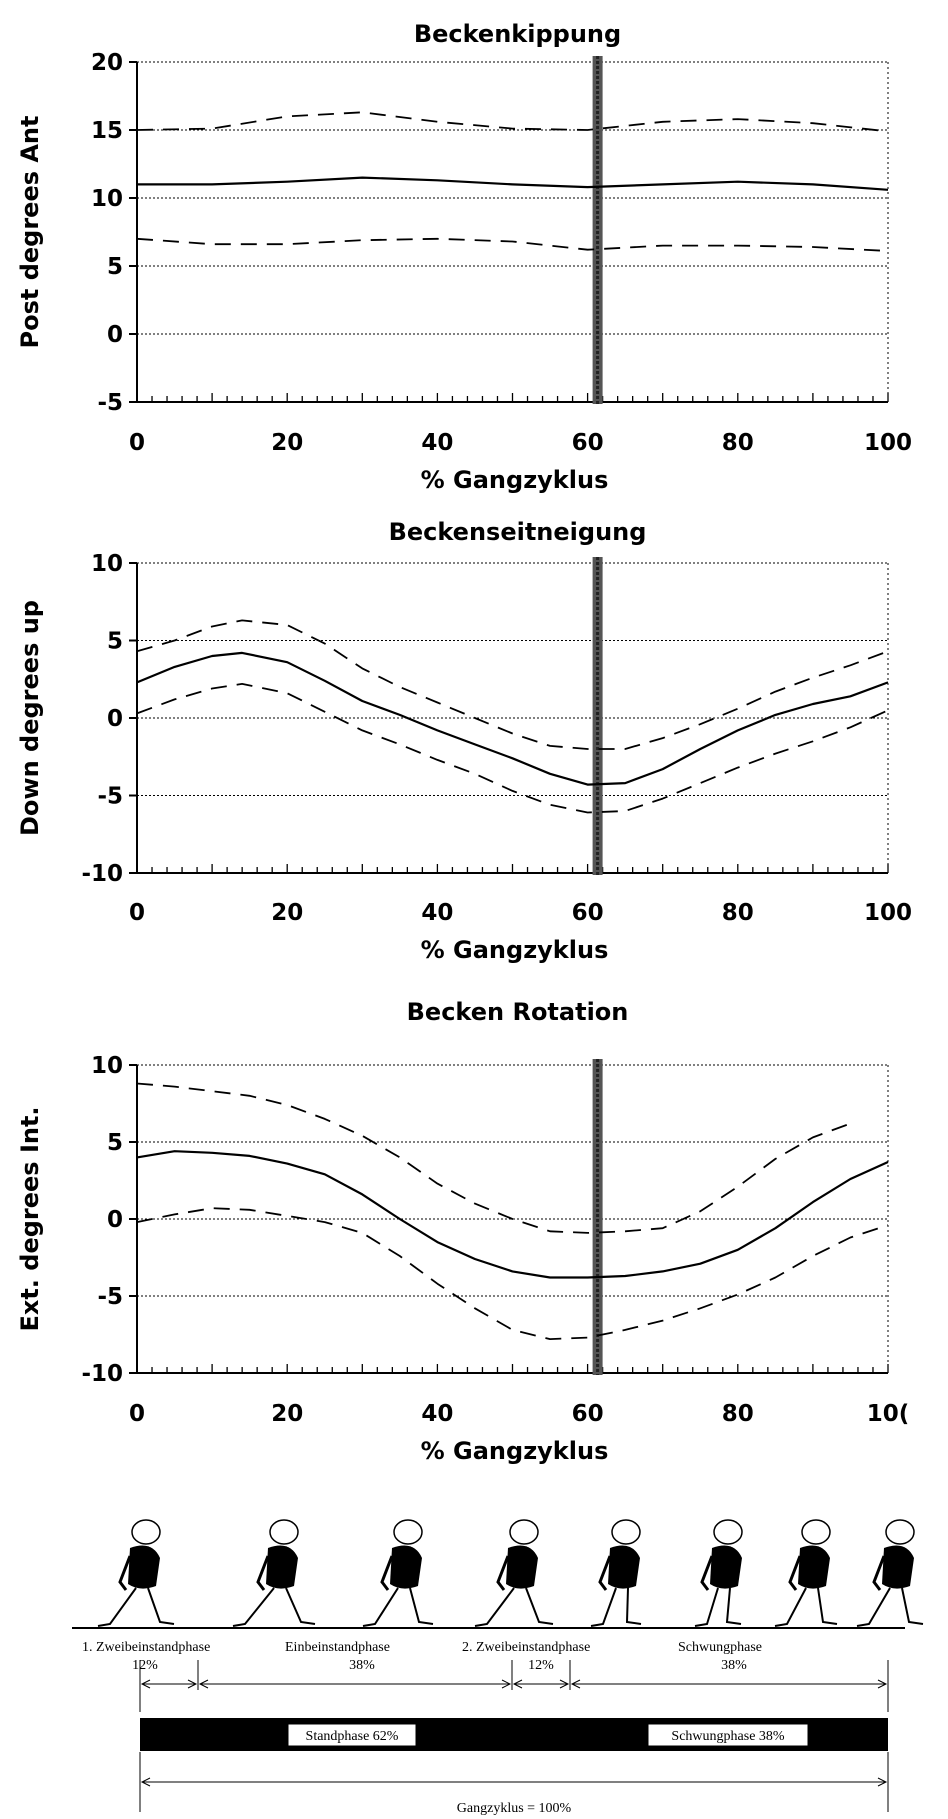 This screenshot has width=948, height=1819. Describe the element at coordinates (30, 1218) in the screenshot. I see `y-axis-label: Ext. degrees Int.` at that location.